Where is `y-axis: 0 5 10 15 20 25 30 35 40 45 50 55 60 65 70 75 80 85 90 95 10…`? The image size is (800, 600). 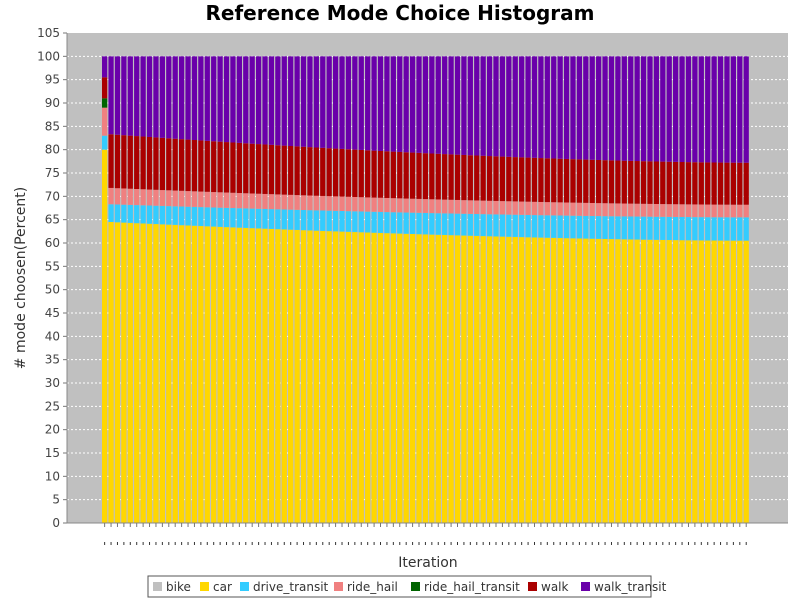
y-axis: 0 5 10 15 20 25 30 35 40 45 50 55 60 65 70 75 80 85 90 95 10… is located at coordinates (52, 278).